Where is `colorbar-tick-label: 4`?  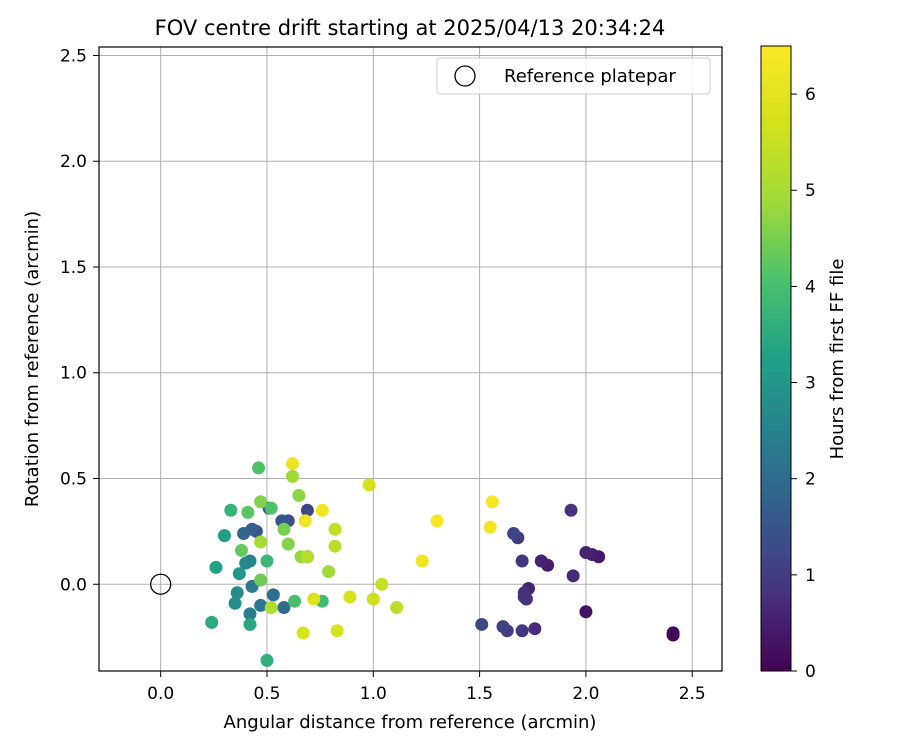
colorbar-tick-label: 4 is located at coordinates (810, 287).